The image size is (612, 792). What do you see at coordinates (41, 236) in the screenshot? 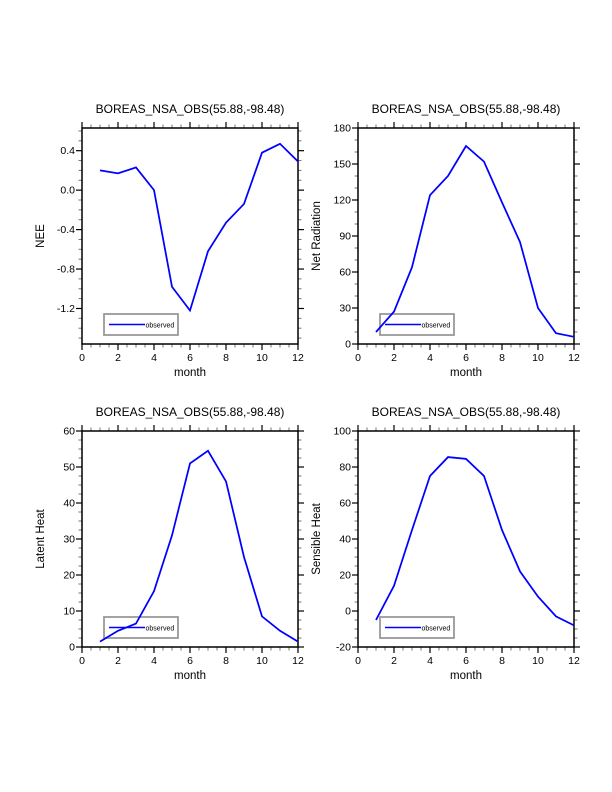
I see `y-axis-label: NEE` at bounding box center [41, 236].